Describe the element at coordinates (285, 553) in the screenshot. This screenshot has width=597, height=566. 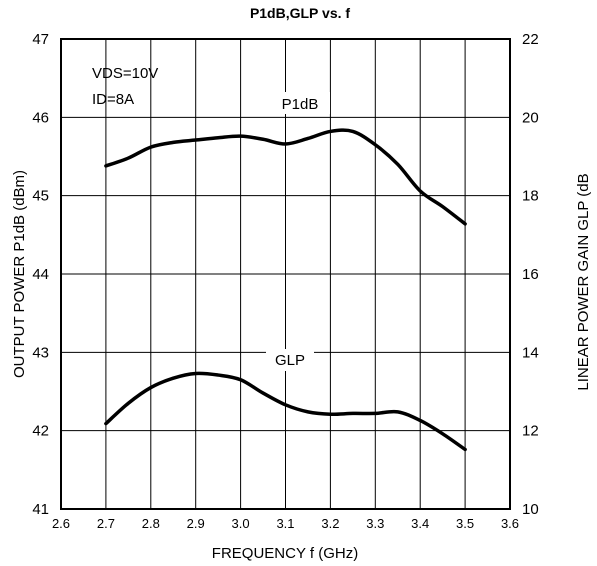
I see `x-axis-label: FREQUENCY f (GHz)` at that location.